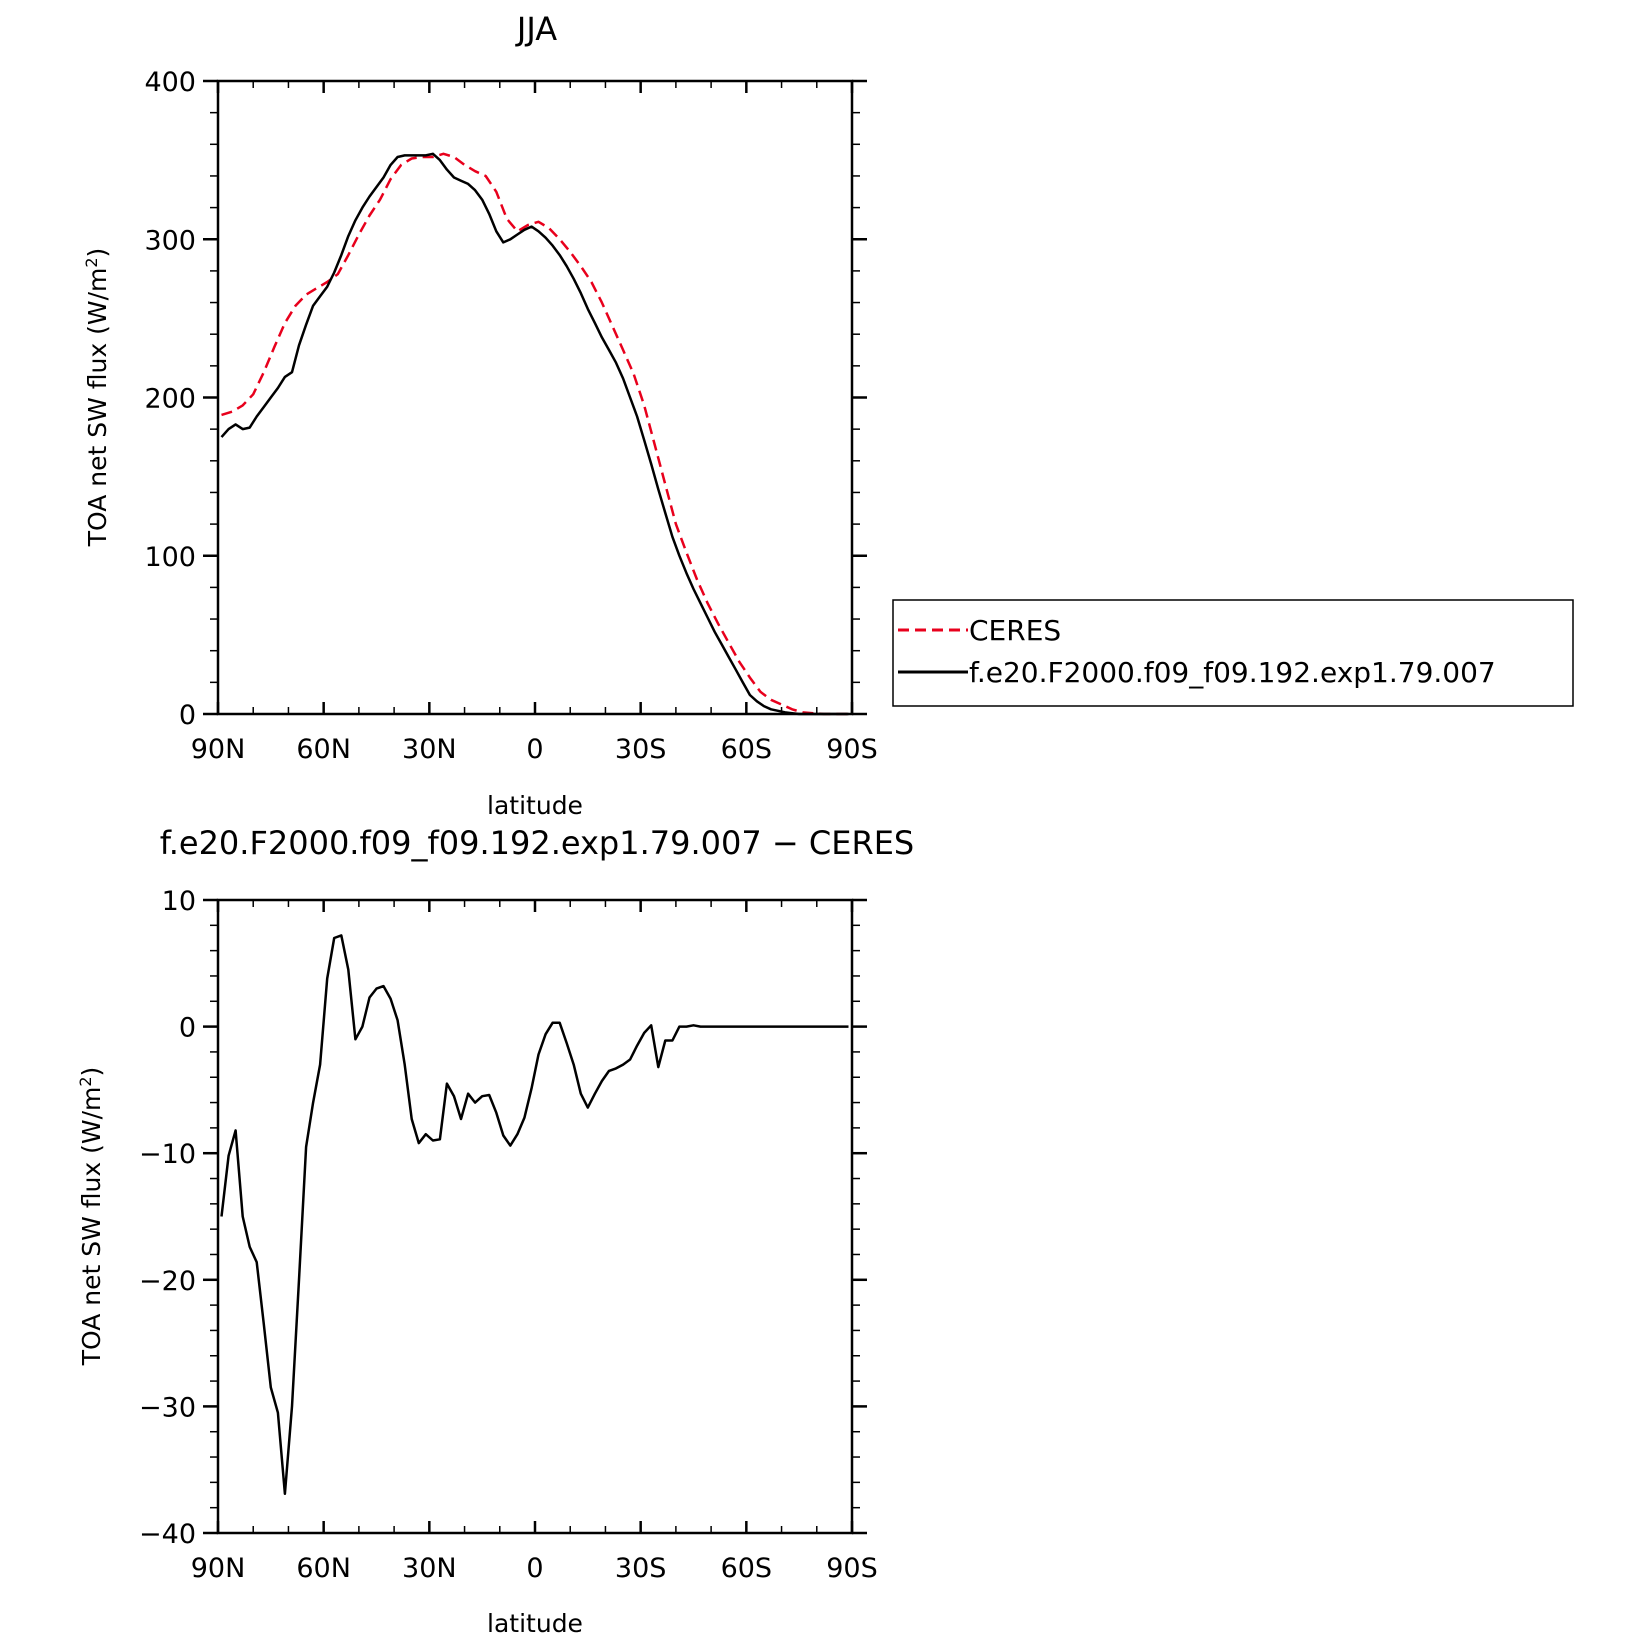 This screenshot has width=1644, height=1641. What do you see at coordinates (852, 749) in the screenshot?
I see `top-x-tick-label: 90S` at bounding box center [852, 749].